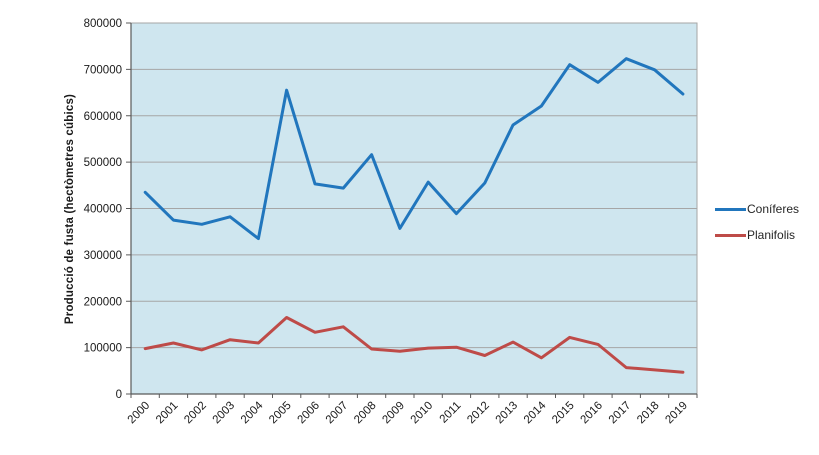 This screenshot has height=455, width=819. Describe the element at coordinates (535, 412) in the screenshot. I see `x-tick-label: 2014` at that location.